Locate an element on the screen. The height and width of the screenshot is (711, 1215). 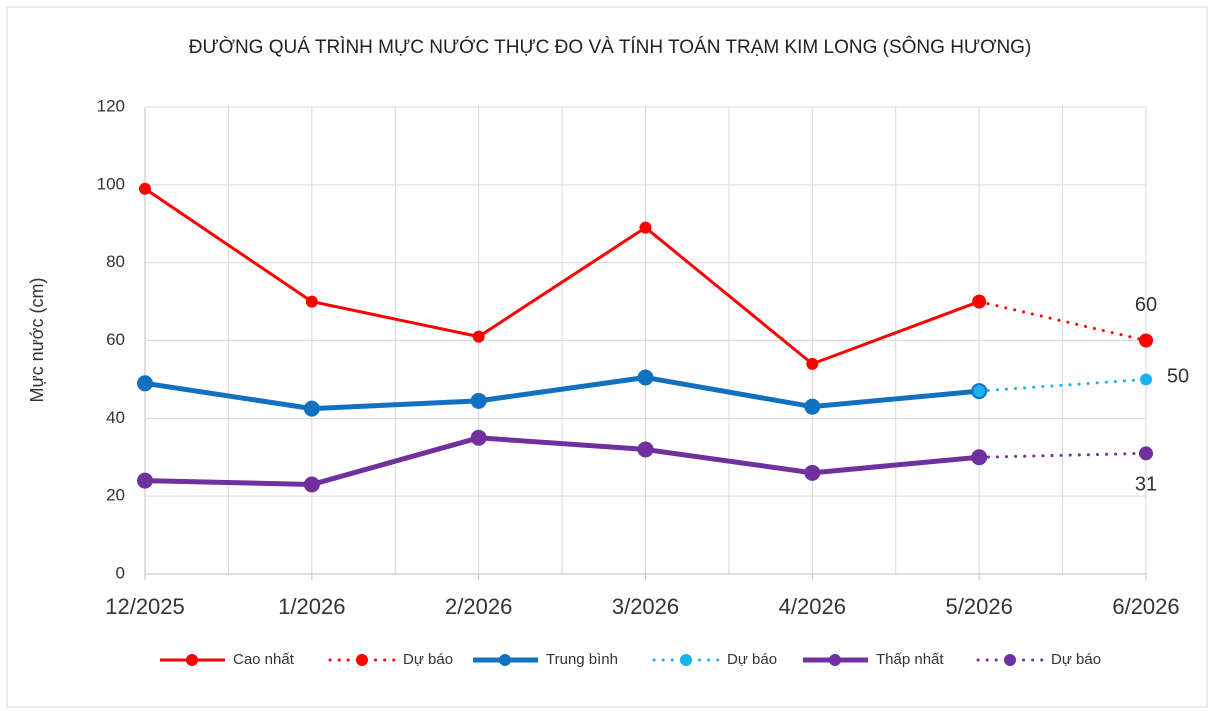
y-tick-label: 60 is located at coordinates (115, 339).